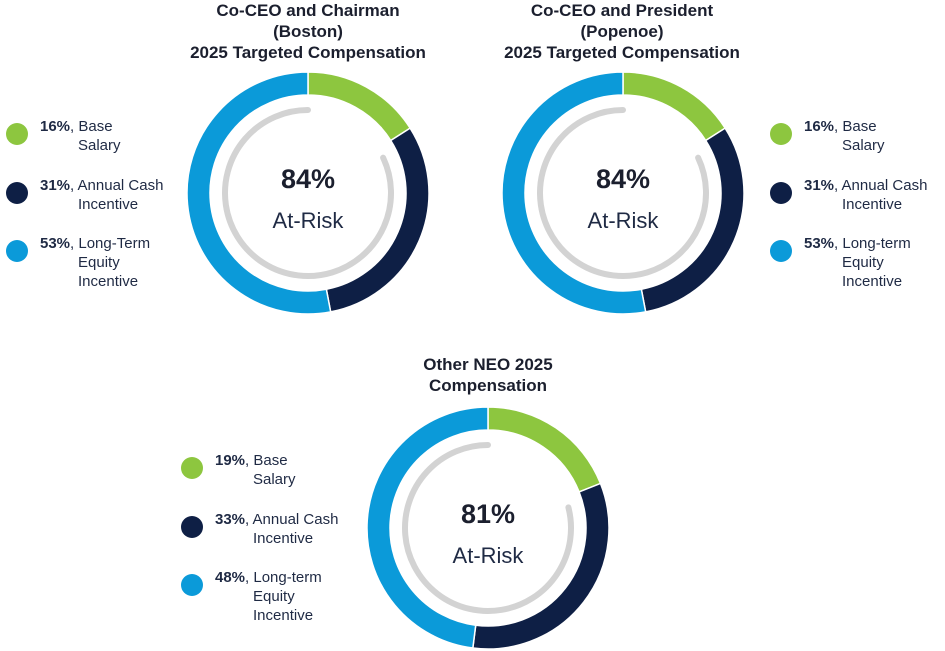  What do you see at coordinates (488, 375) in the screenshot?
I see `chart-title: Other NEO 2025 Compensation` at bounding box center [488, 375].